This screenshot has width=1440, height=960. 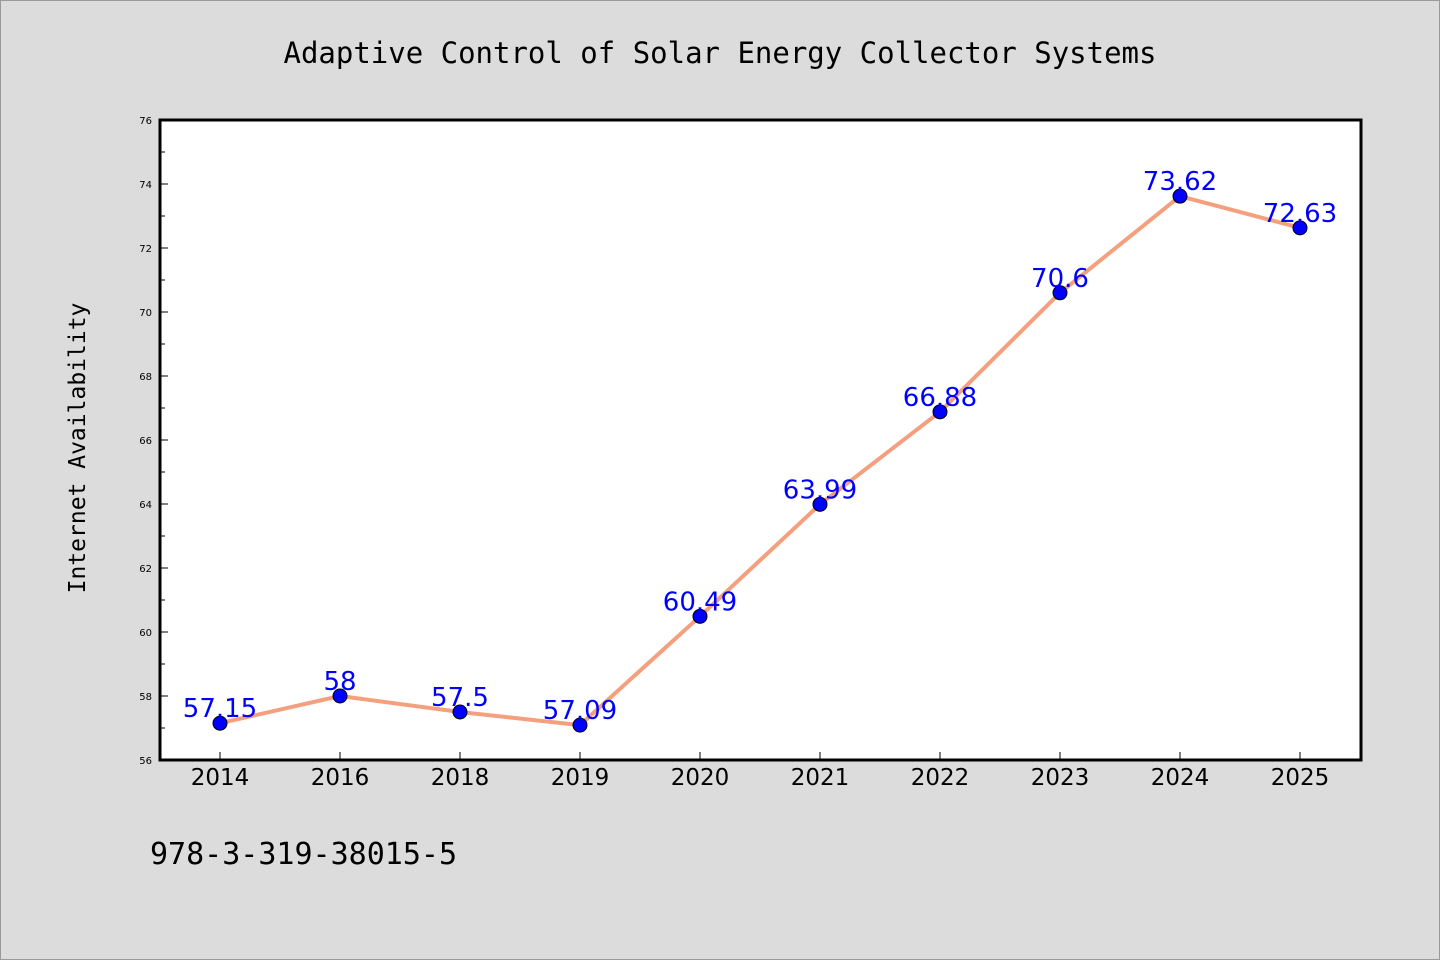 What do you see at coordinates (700, 602) in the screenshot?
I see `data-label: 60.49` at bounding box center [700, 602].